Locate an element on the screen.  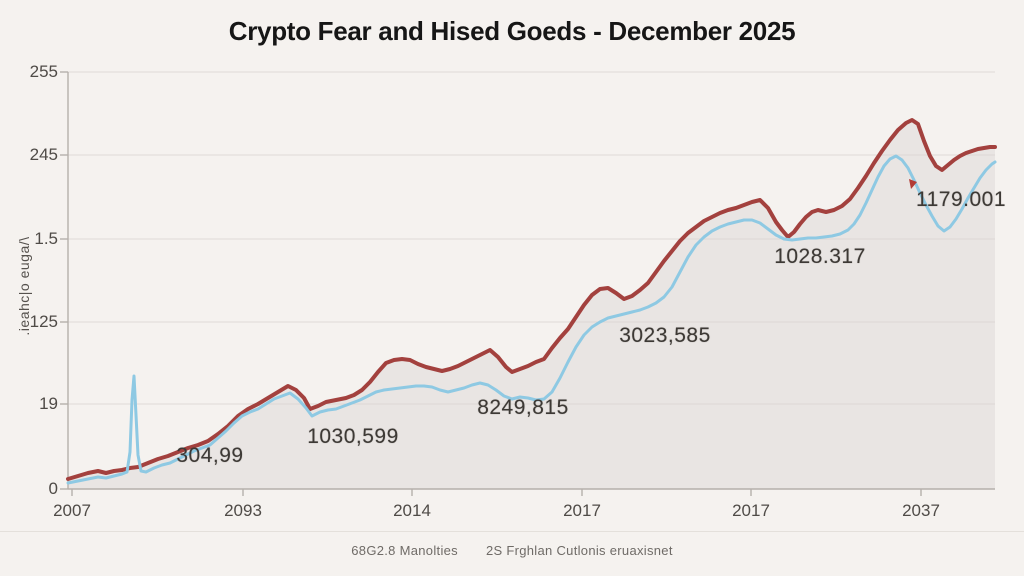
data-label: 1028.317 is located at coordinates (820, 256).